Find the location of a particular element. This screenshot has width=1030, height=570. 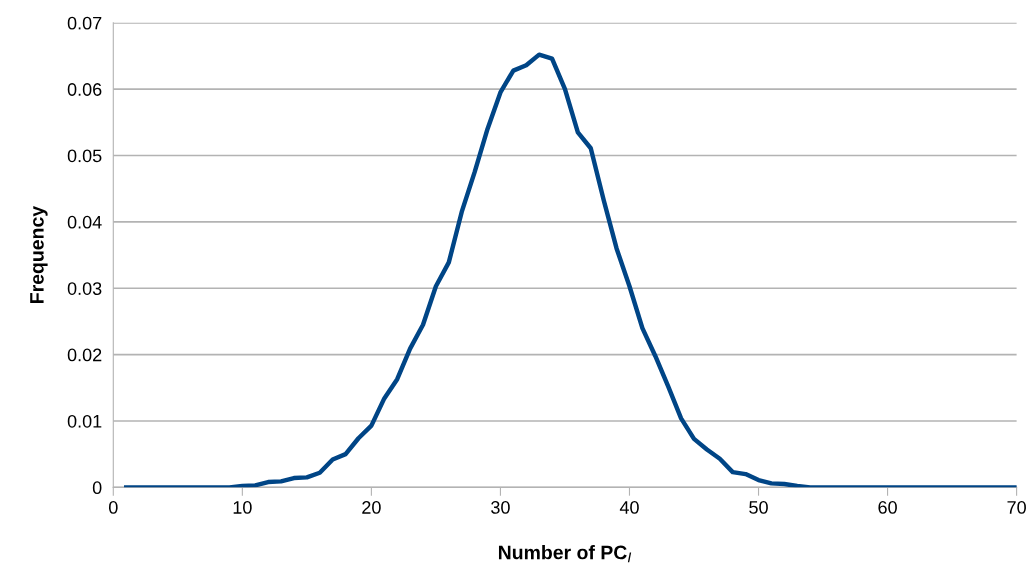

x-tick-label: 70 is located at coordinates (1016, 507).